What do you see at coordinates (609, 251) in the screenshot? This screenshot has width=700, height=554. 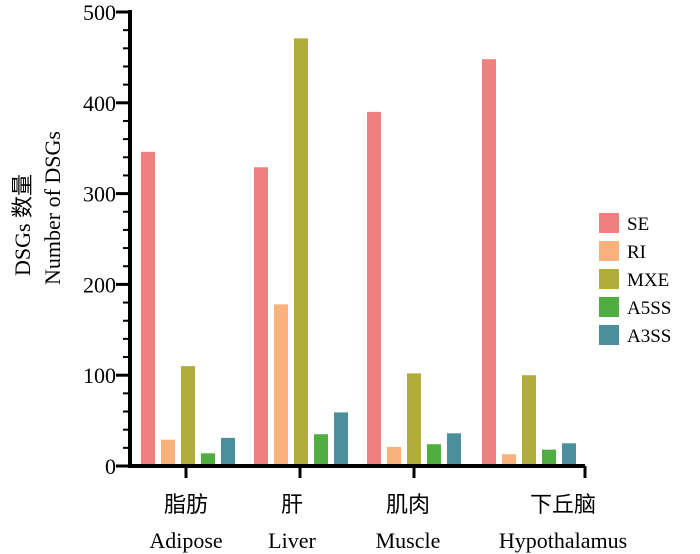 I see `legend-swatch-ri` at bounding box center [609, 251].